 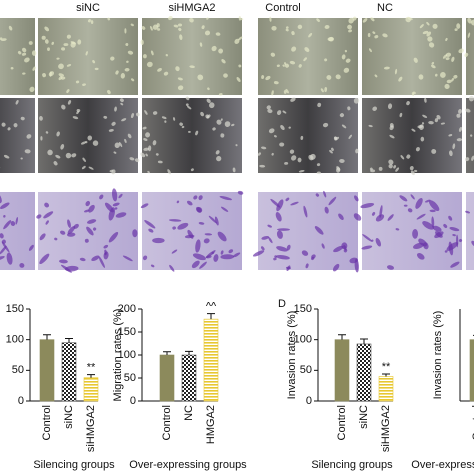 What do you see at coordinates (303, 309) in the screenshot?
I see `y-tick-label: 150` at bounding box center [303, 309].